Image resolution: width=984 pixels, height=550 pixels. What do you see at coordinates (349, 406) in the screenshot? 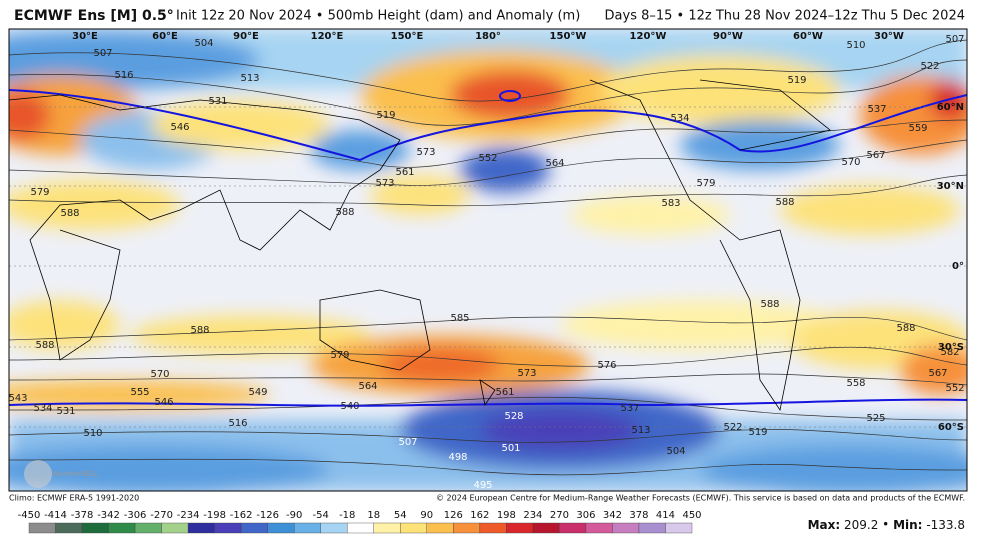
I see `contour-label: 540` at bounding box center [349, 406].